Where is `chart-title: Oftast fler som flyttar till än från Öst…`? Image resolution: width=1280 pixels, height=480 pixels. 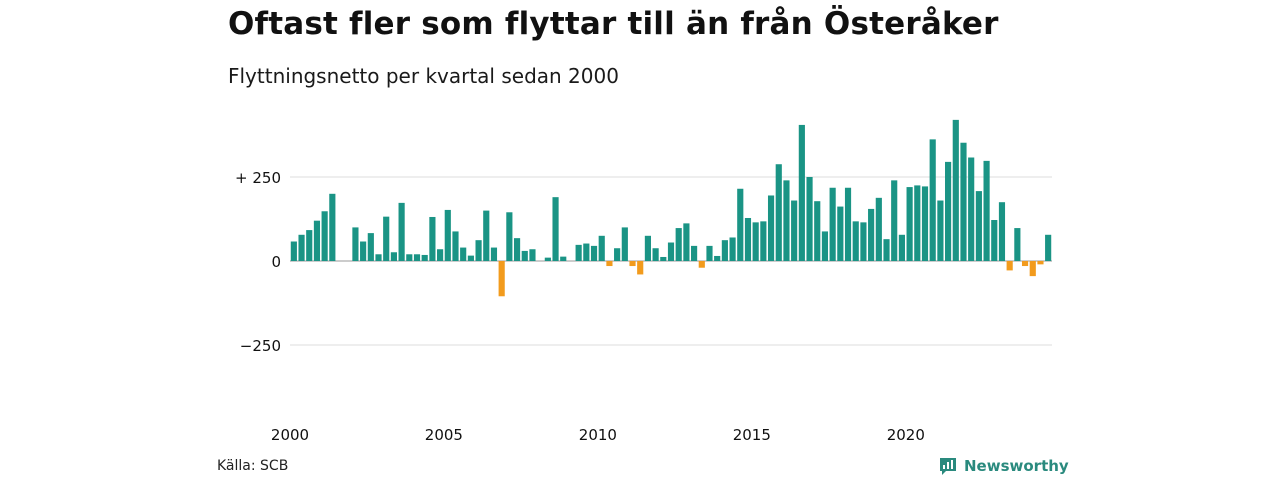
chart-title: Oftast fler som flyttar till än från Öst… is located at coordinates (613, 24).